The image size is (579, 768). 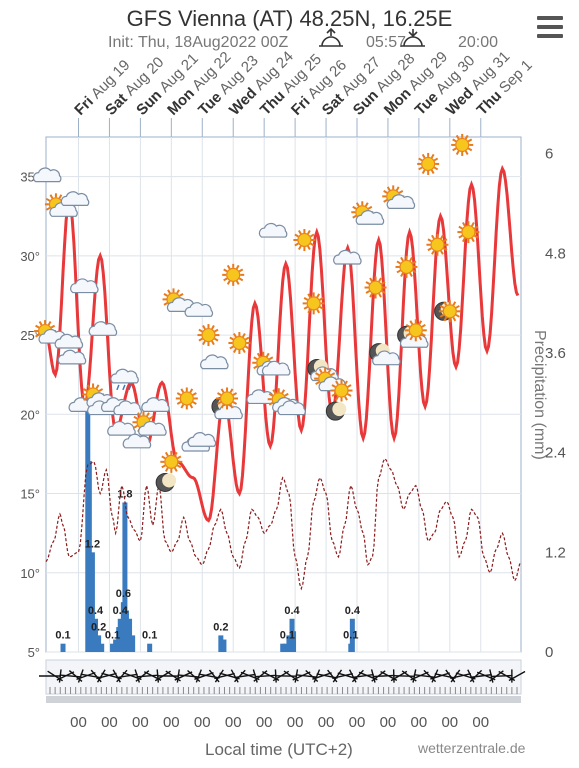 What do you see at coordinates (279, 749) in the screenshot?
I see `x-axis-label: Local time (UTC+2)` at bounding box center [279, 749].